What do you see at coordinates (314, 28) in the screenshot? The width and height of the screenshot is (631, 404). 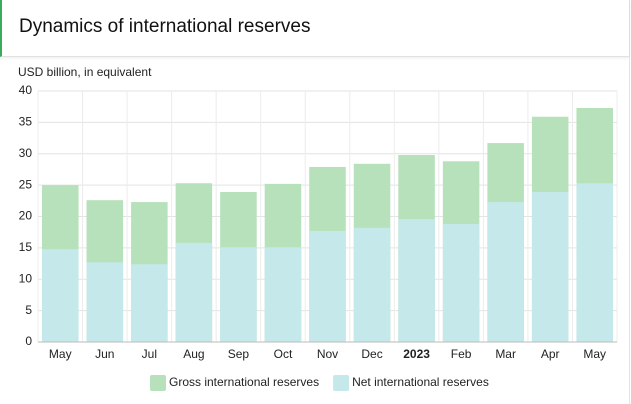 I see `card-header: Dynamics of international reserves` at bounding box center [314, 28].